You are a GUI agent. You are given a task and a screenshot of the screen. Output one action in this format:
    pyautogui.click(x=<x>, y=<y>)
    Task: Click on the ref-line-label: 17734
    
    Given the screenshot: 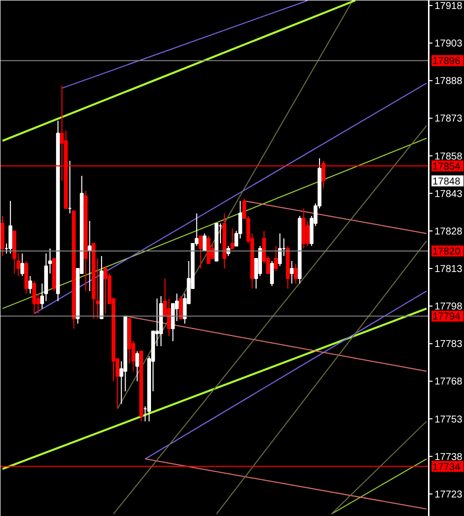 What is the action you would take?
    pyautogui.click(x=446, y=467)
    